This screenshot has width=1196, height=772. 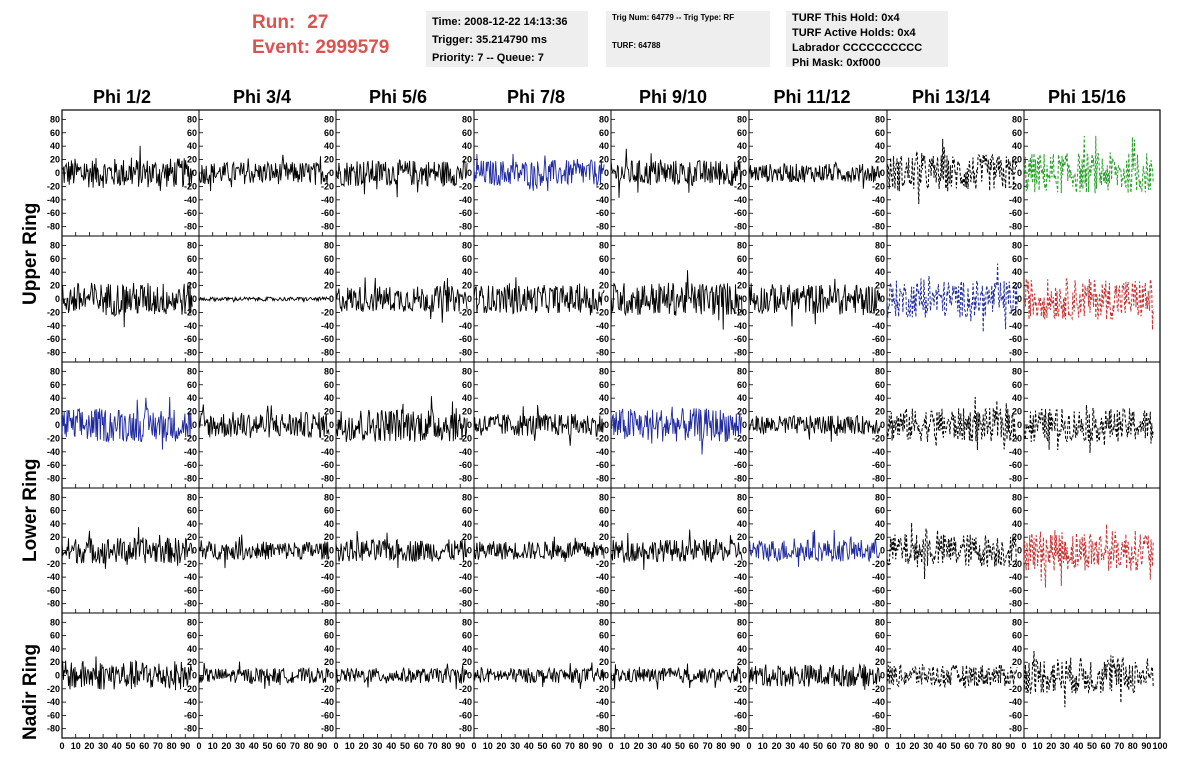 What do you see at coordinates (1038, 746) in the screenshot?
I see `x-tick-label: 10` at bounding box center [1038, 746].